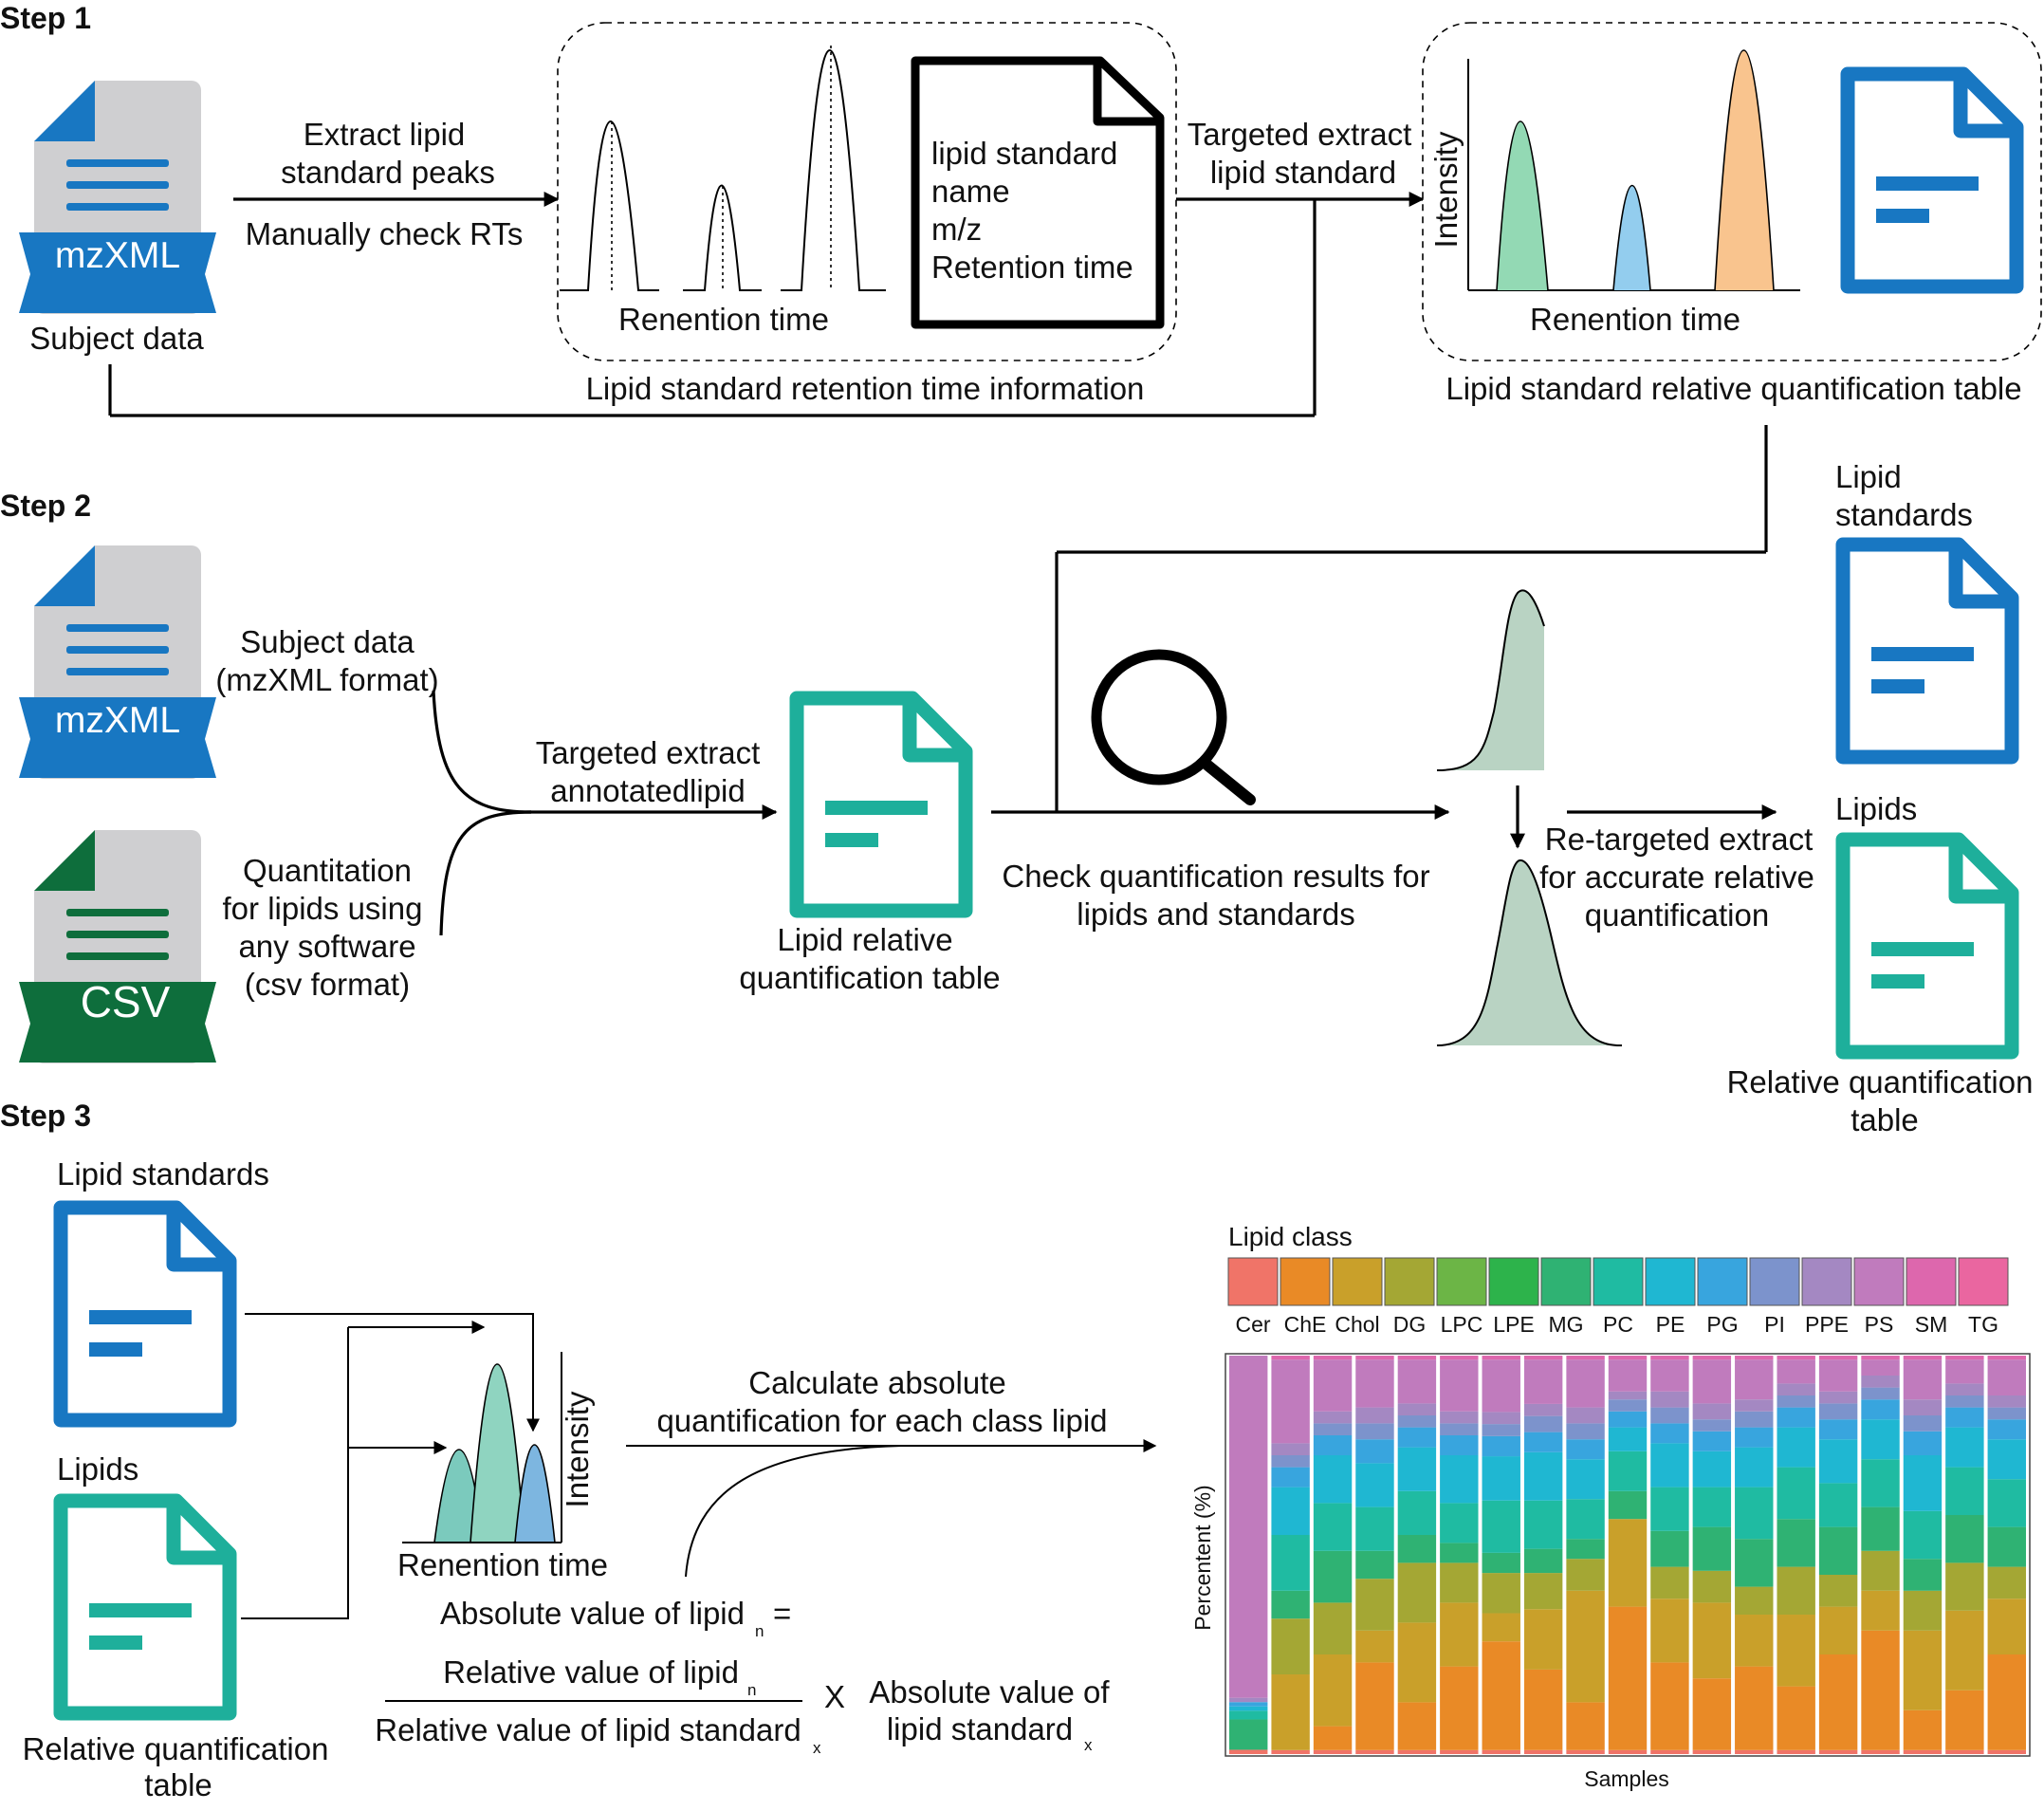  What do you see at coordinates (1290, 1511) in the screenshot?
I see `bar-segment-s2-pe` at bounding box center [1290, 1511].